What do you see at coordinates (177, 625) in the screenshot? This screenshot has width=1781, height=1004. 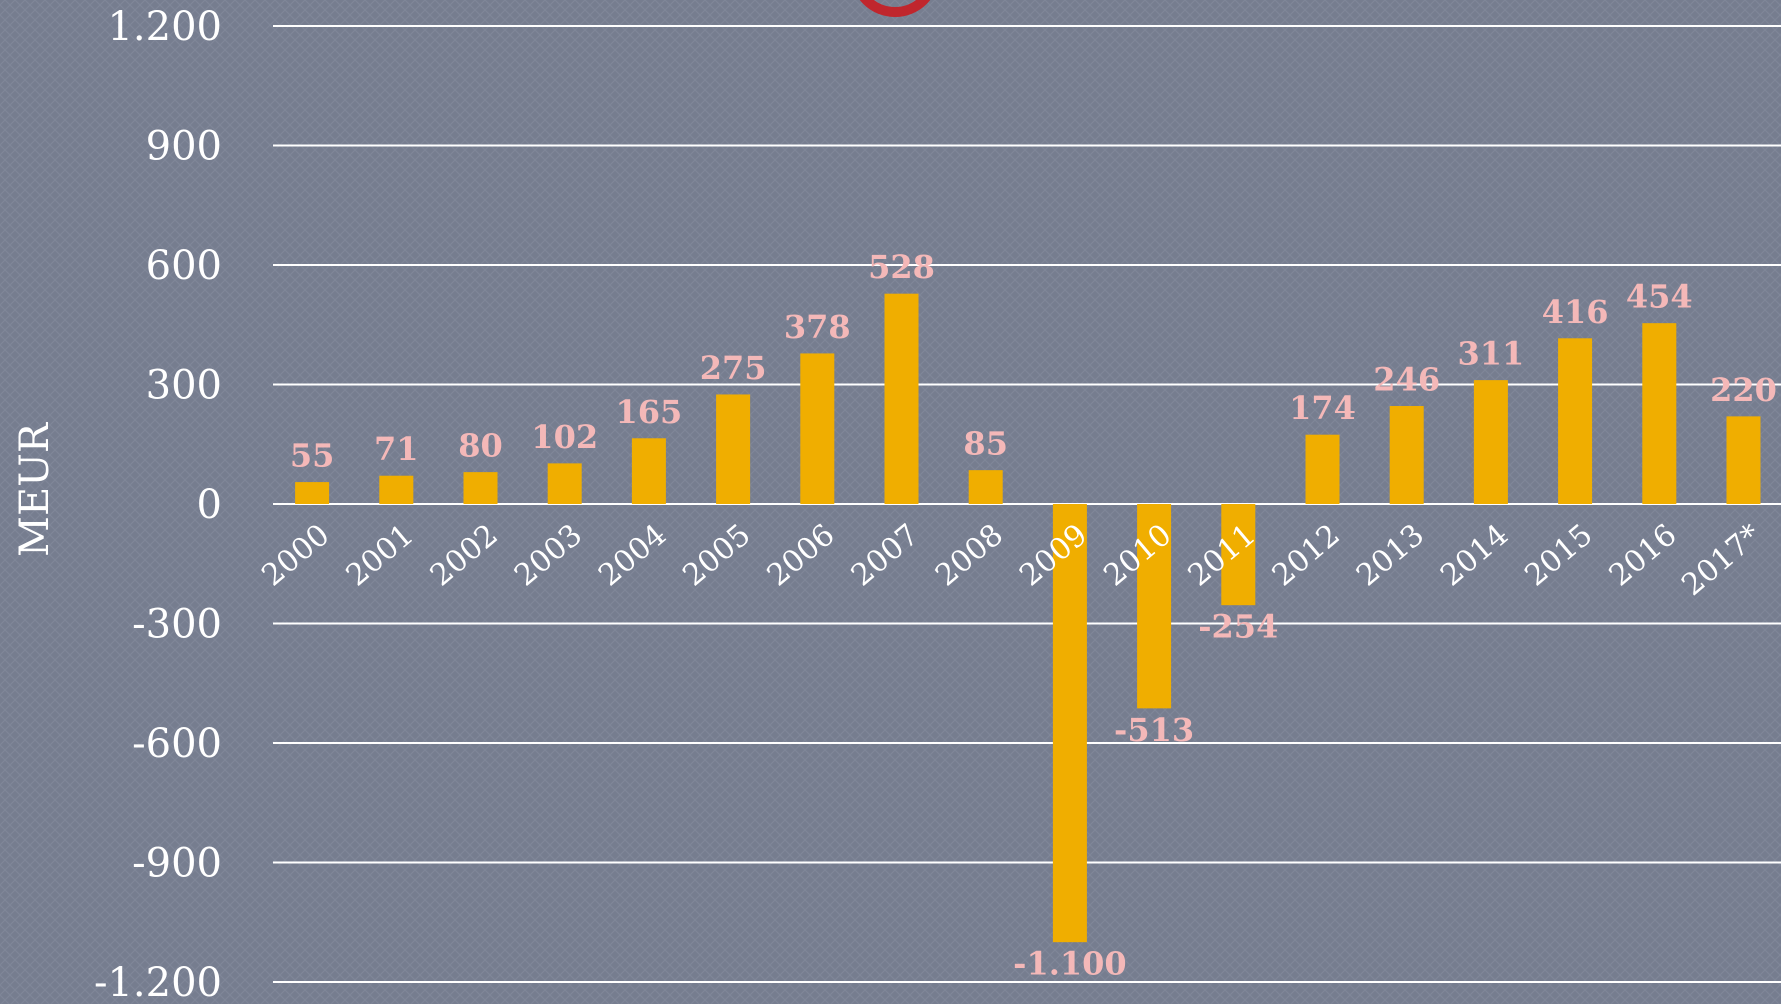 I see `y-tick-label: -300` at bounding box center [177, 625].